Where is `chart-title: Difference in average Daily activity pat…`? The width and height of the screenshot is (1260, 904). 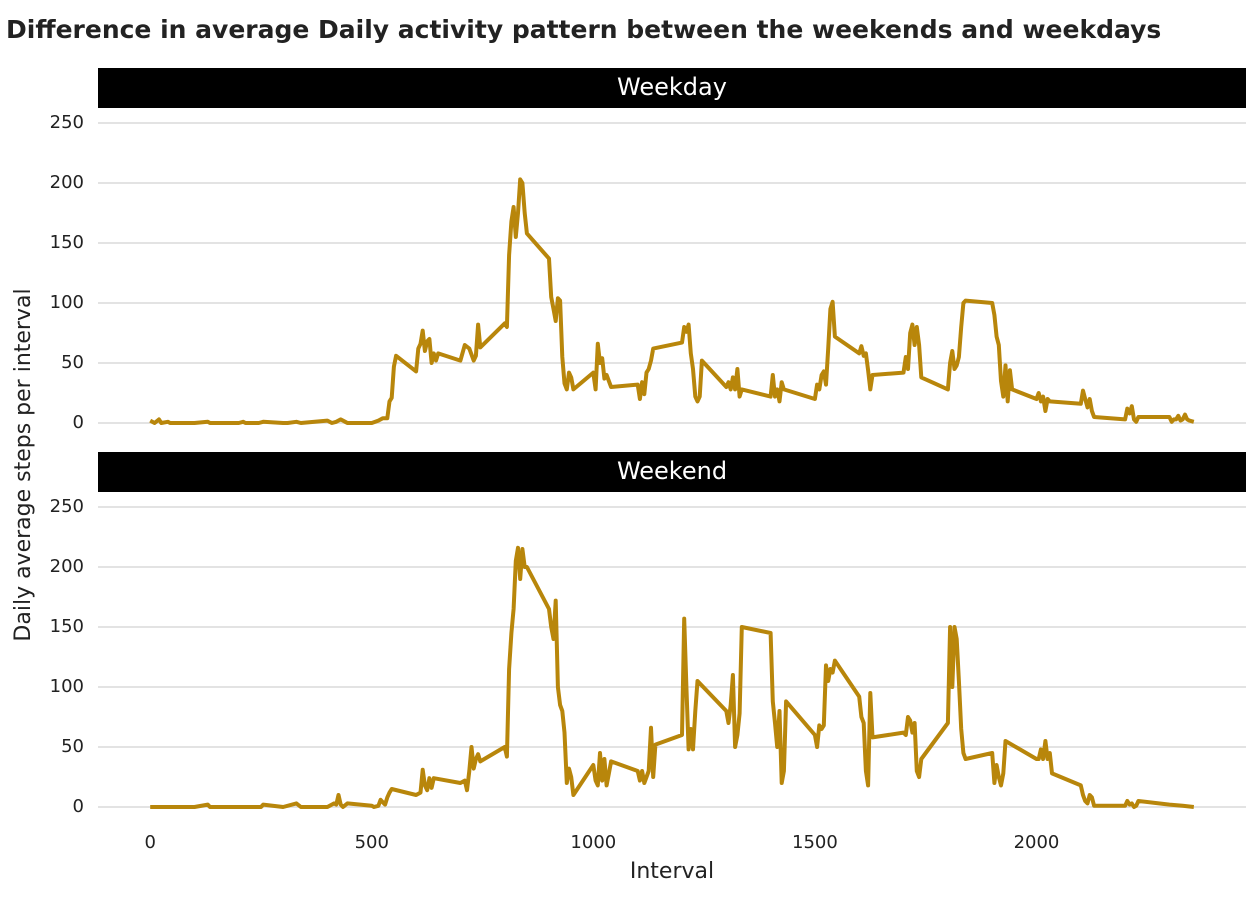
chart-title: Difference in average Daily activity pat… is located at coordinates (583, 29).